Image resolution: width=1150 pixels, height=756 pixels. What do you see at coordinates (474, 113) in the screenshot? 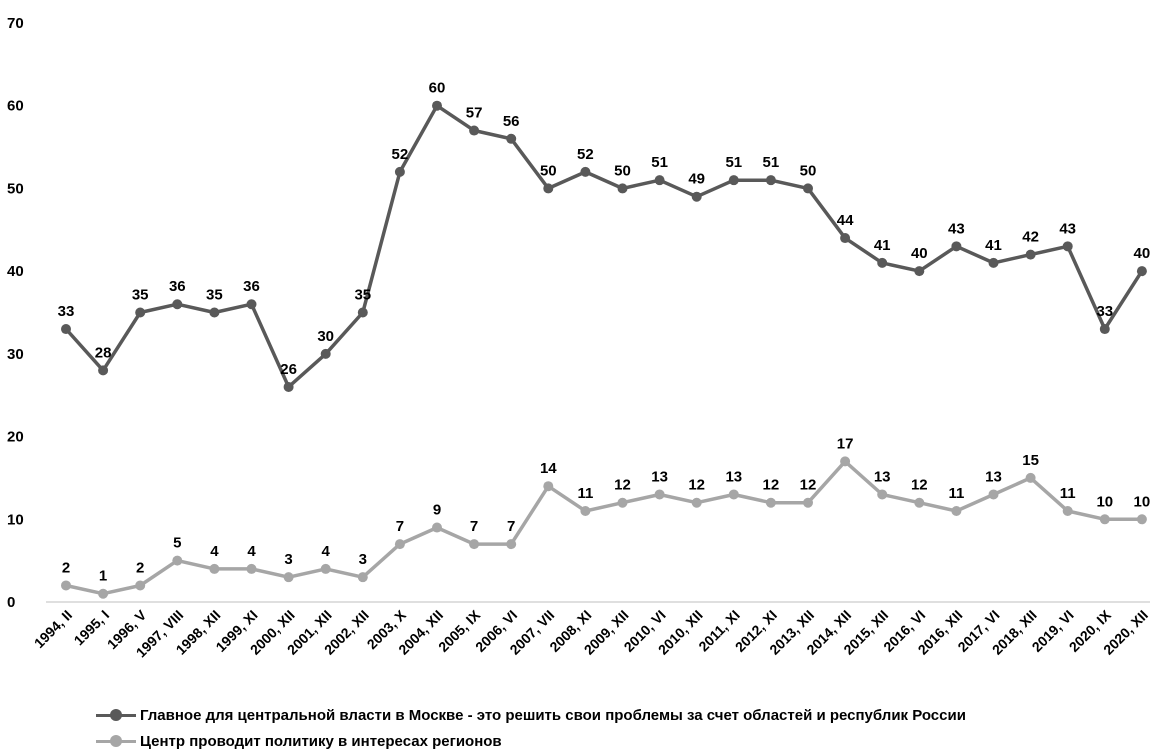
I see `data-label-series-1: 57` at bounding box center [474, 113].